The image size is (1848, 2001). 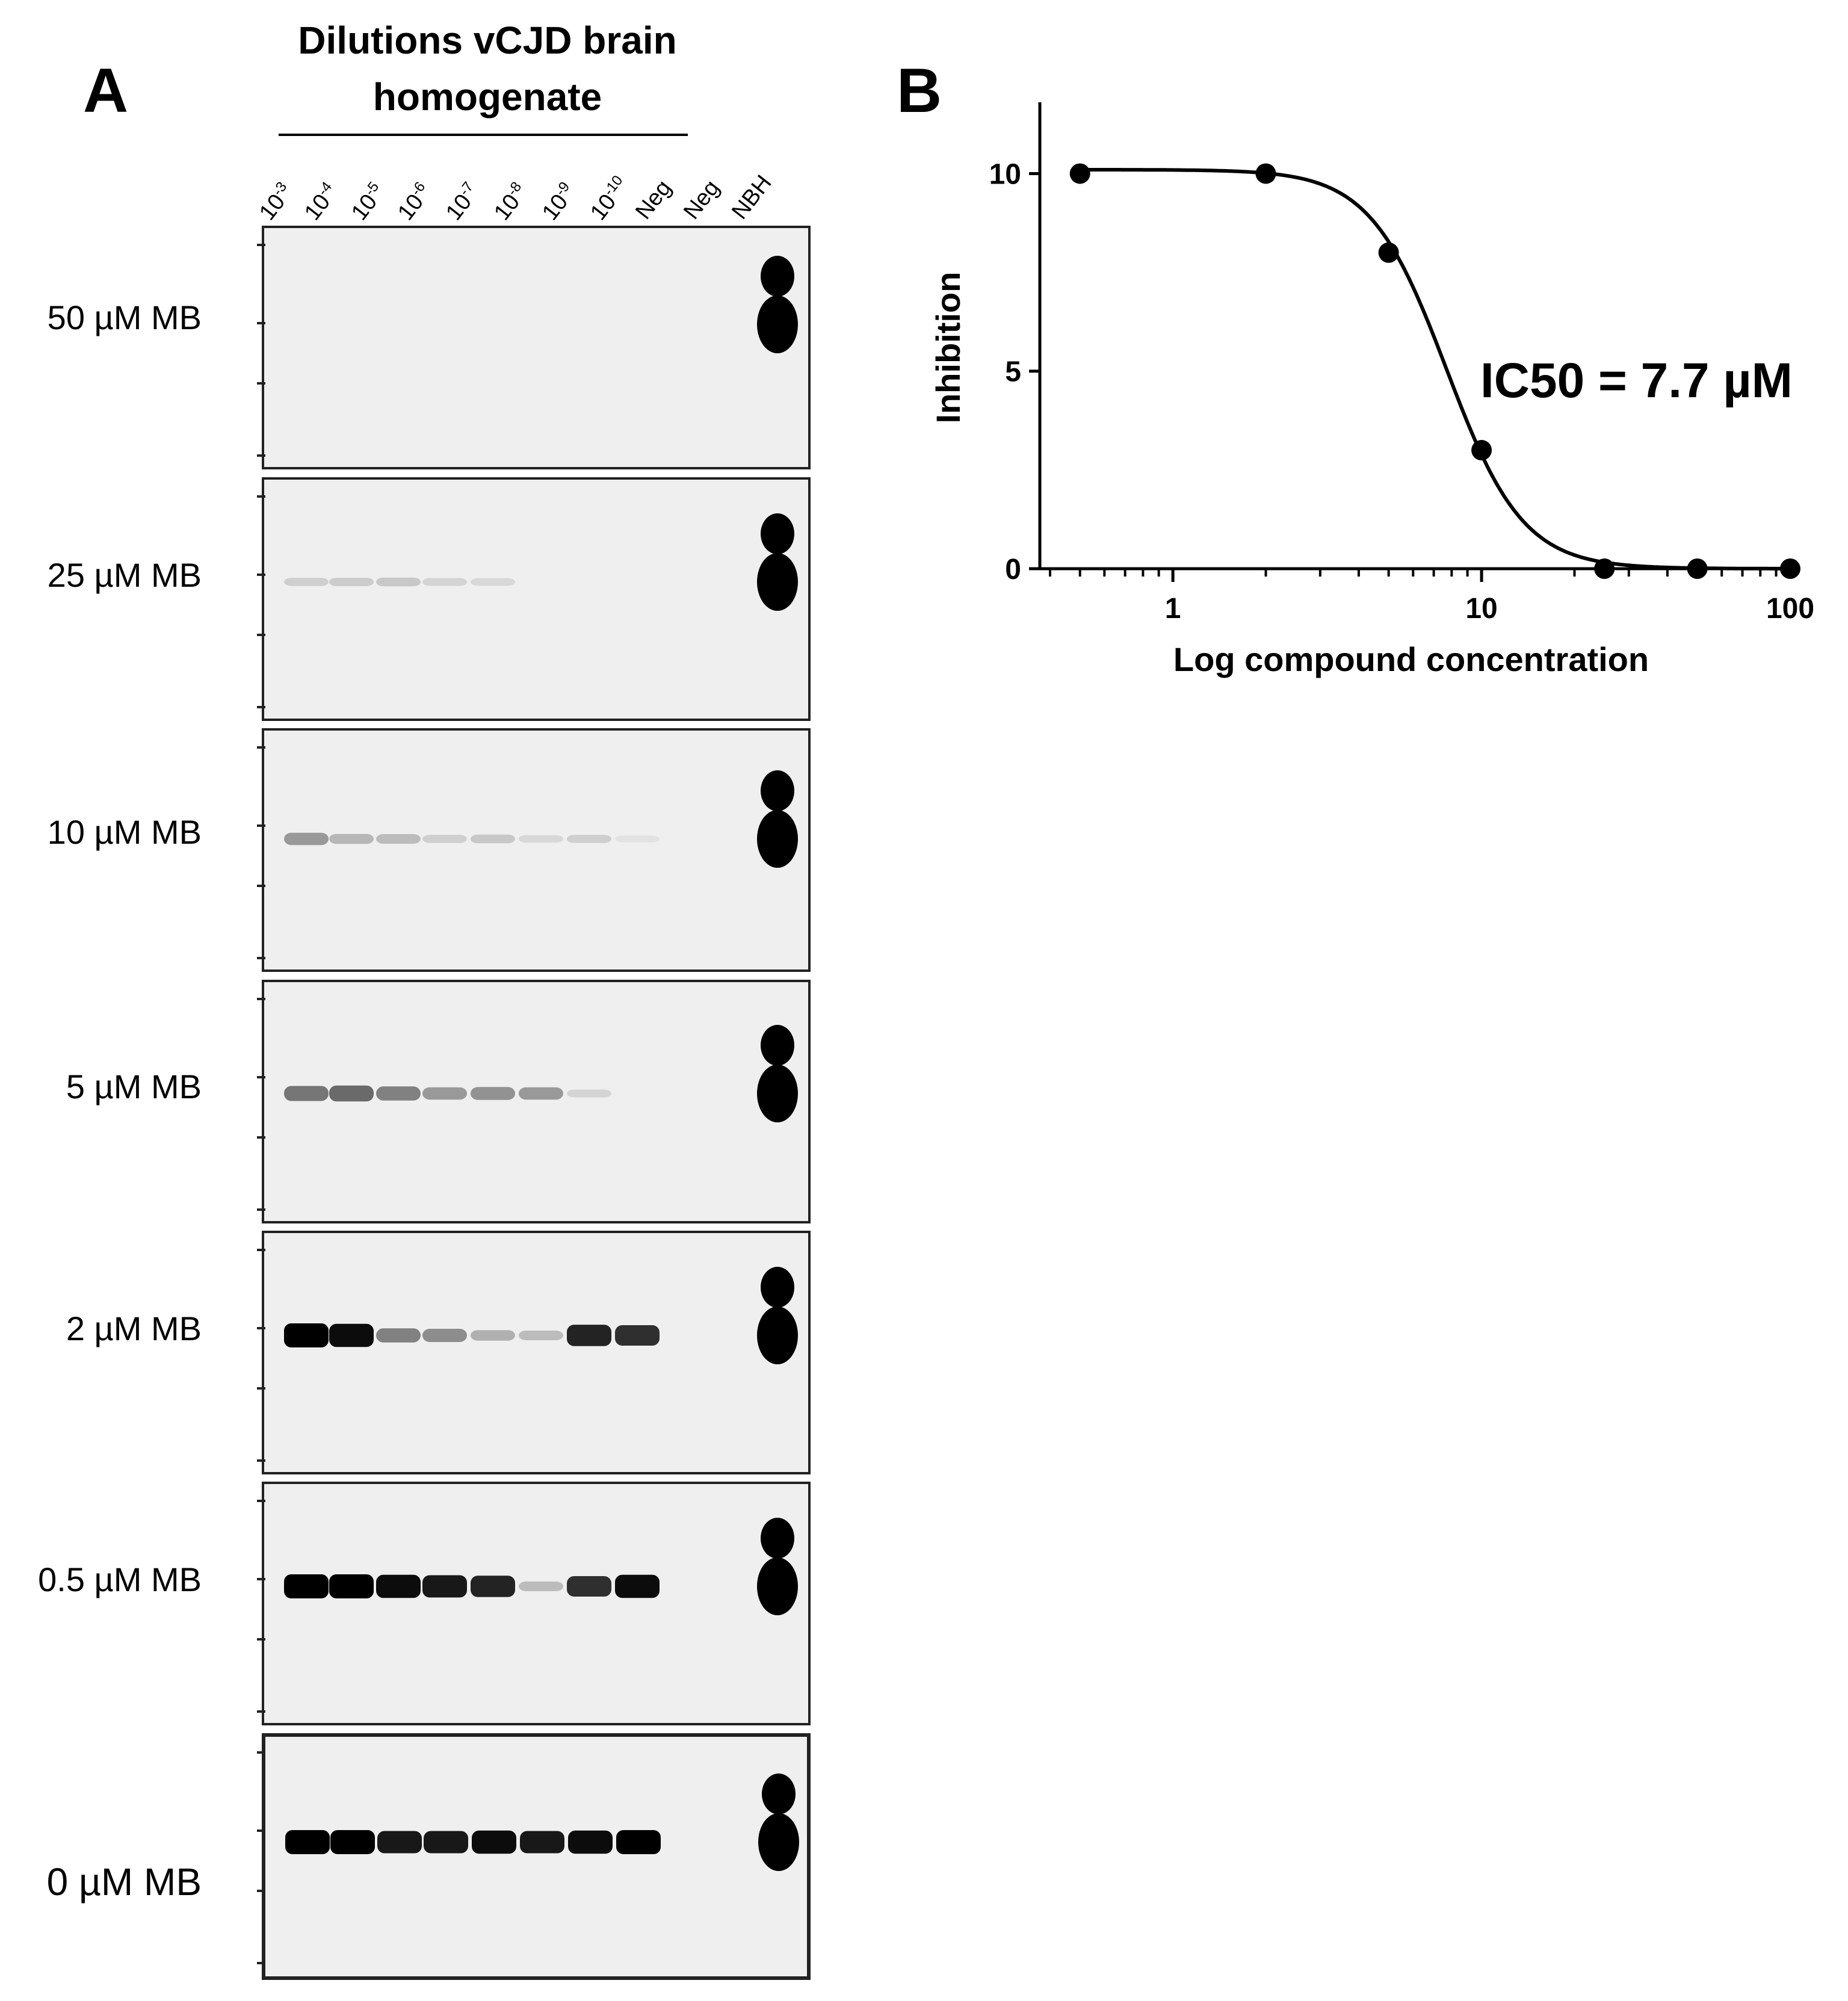 What do you see at coordinates (125, 832) in the screenshot?
I see `blot-row-label: 10 µM MB` at bounding box center [125, 832].